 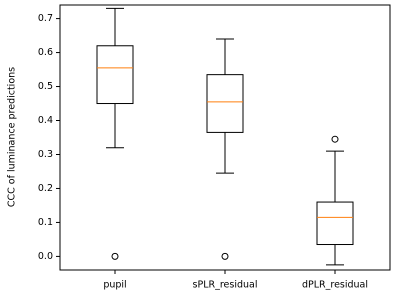 What do you see at coordinates (45, 52) in the screenshot?
I see `y-tick-label: 0.6` at bounding box center [45, 52].